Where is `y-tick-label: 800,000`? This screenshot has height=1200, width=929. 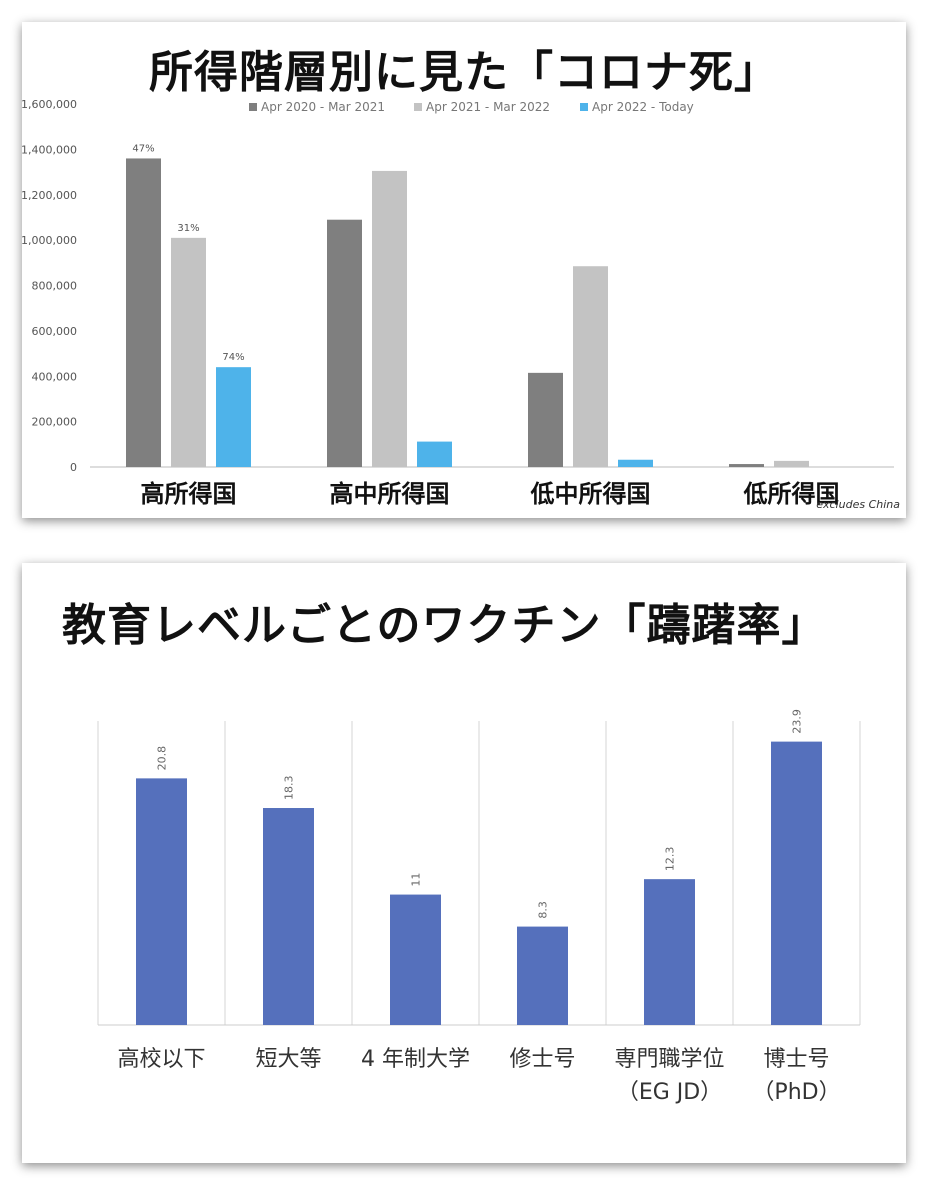
y-tick-label: 800,000 is located at coordinates (55, 286).